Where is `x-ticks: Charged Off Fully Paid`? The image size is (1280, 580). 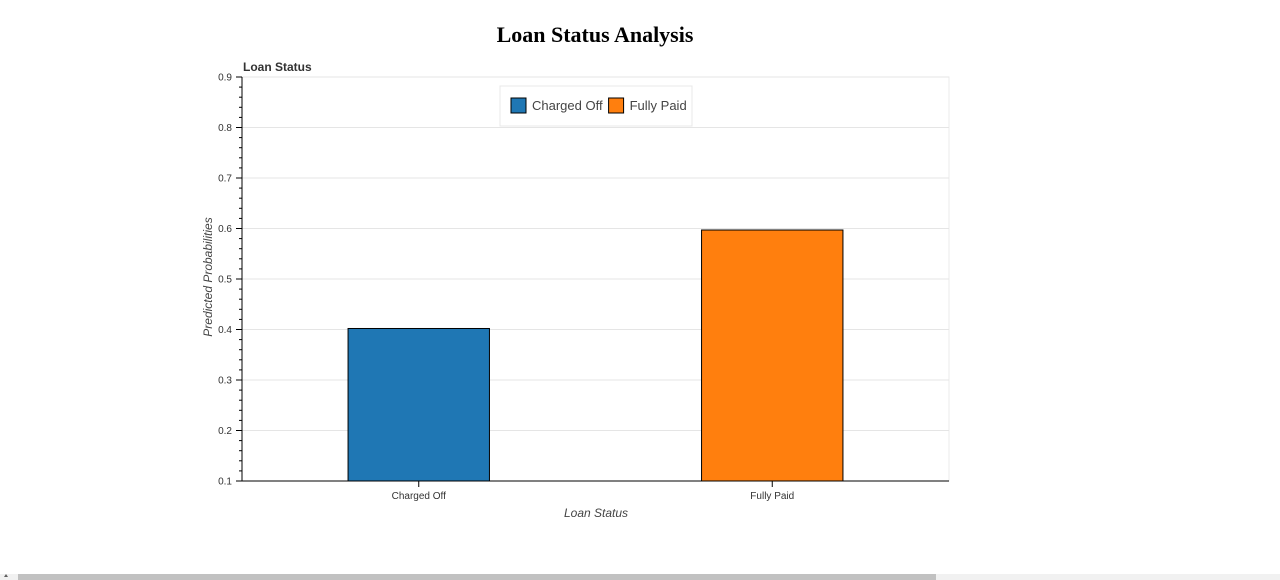 x-ticks: Charged Off Fully Paid is located at coordinates (593, 491).